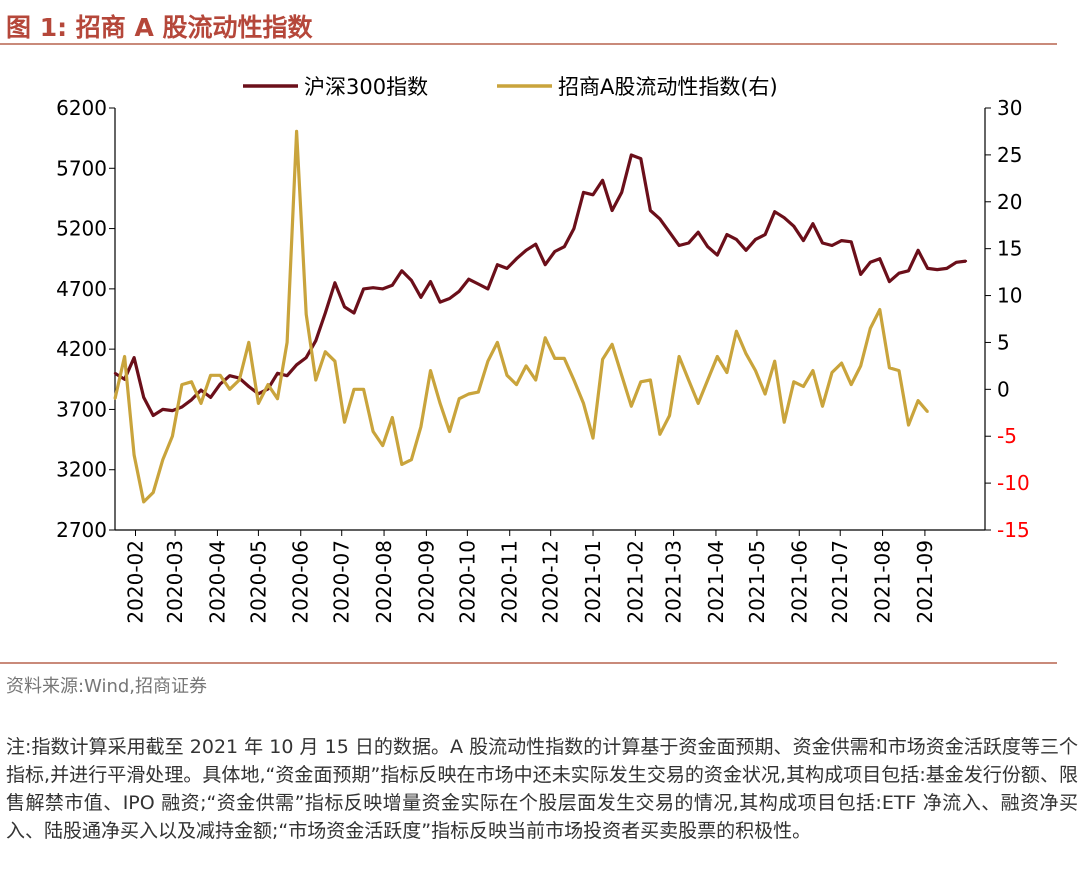 The width and height of the screenshot is (1080, 892). Describe the element at coordinates (81, 409) in the screenshot. I see `y-left-tick-label: 3700` at that location.